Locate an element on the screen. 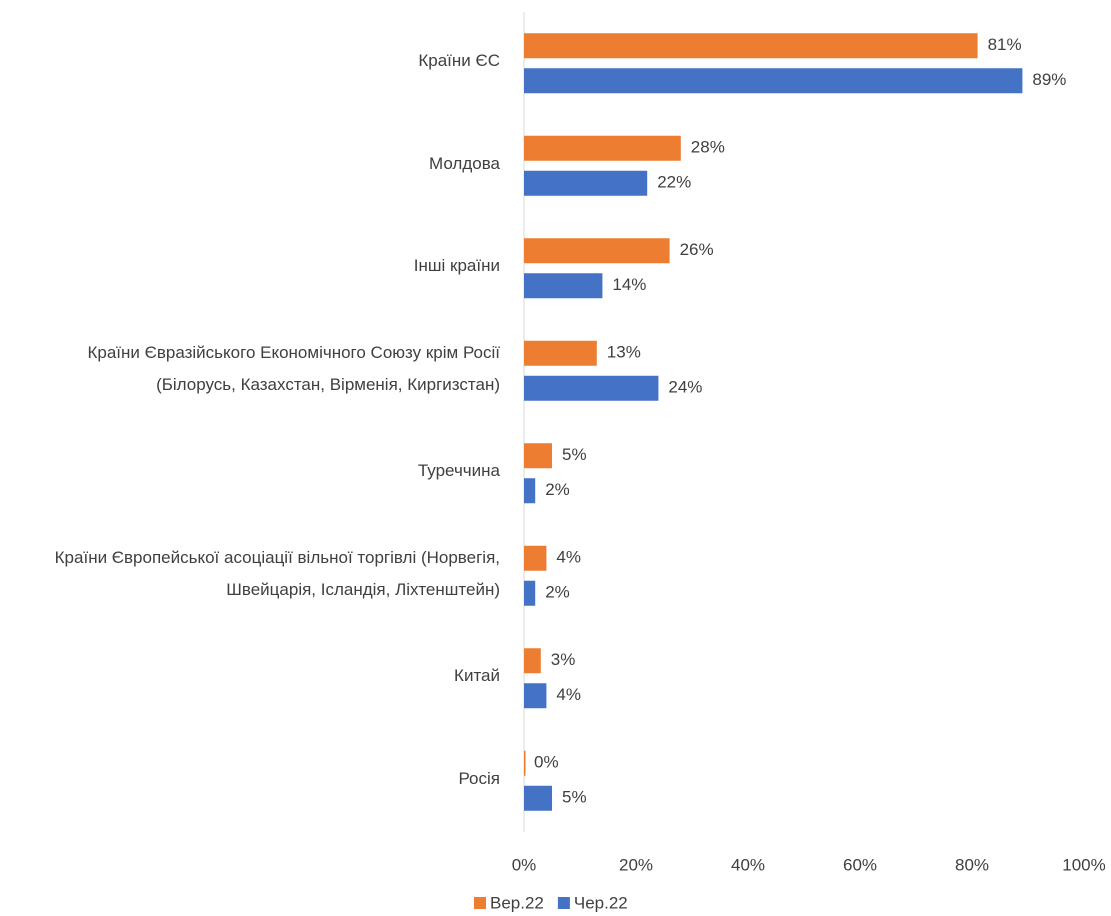  x-tick-label: 60% is located at coordinates (860, 864).